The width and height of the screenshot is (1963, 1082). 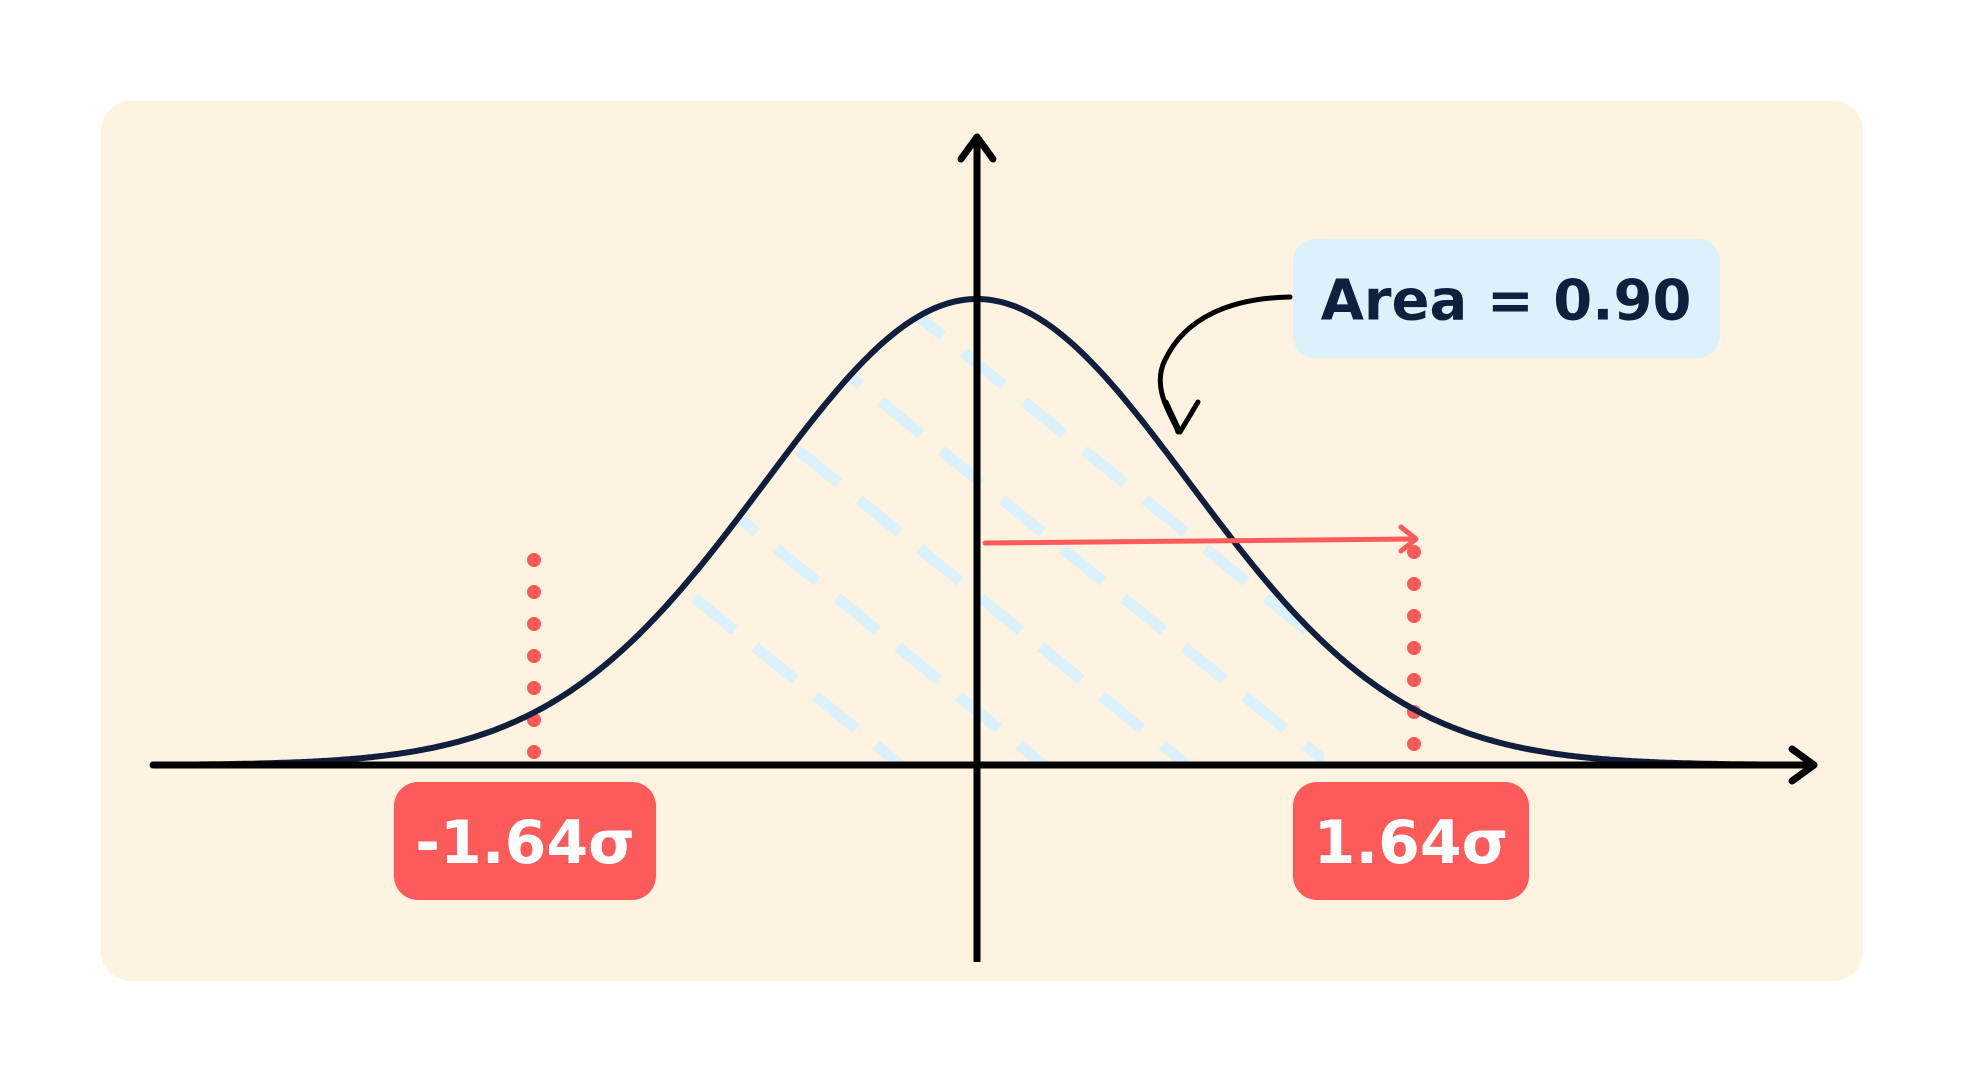 I want to click on area-callout-label: Area = 0.90, so click(x=1506, y=301).